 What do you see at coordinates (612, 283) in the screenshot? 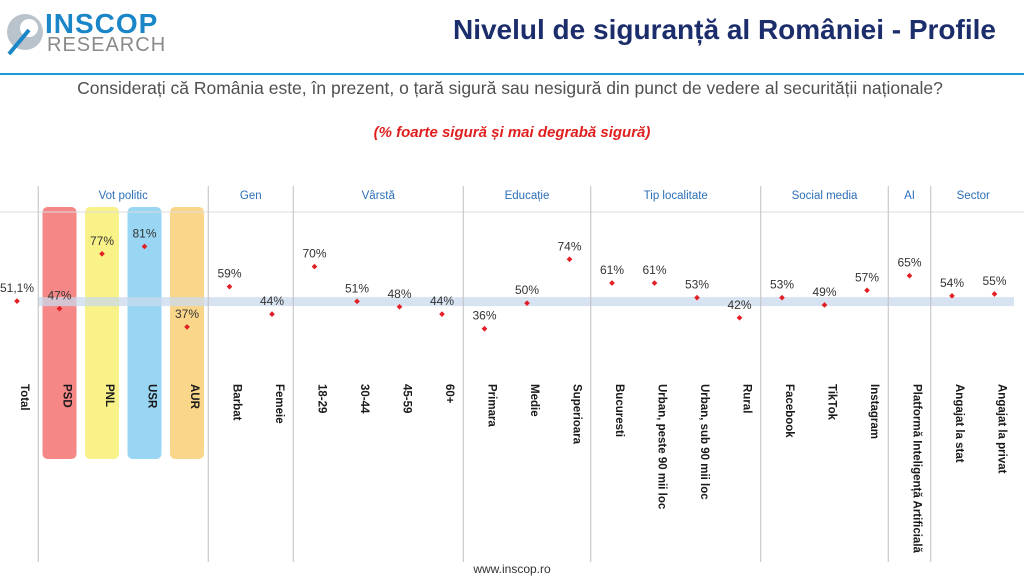
I see `point-bucuresti` at bounding box center [612, 283].